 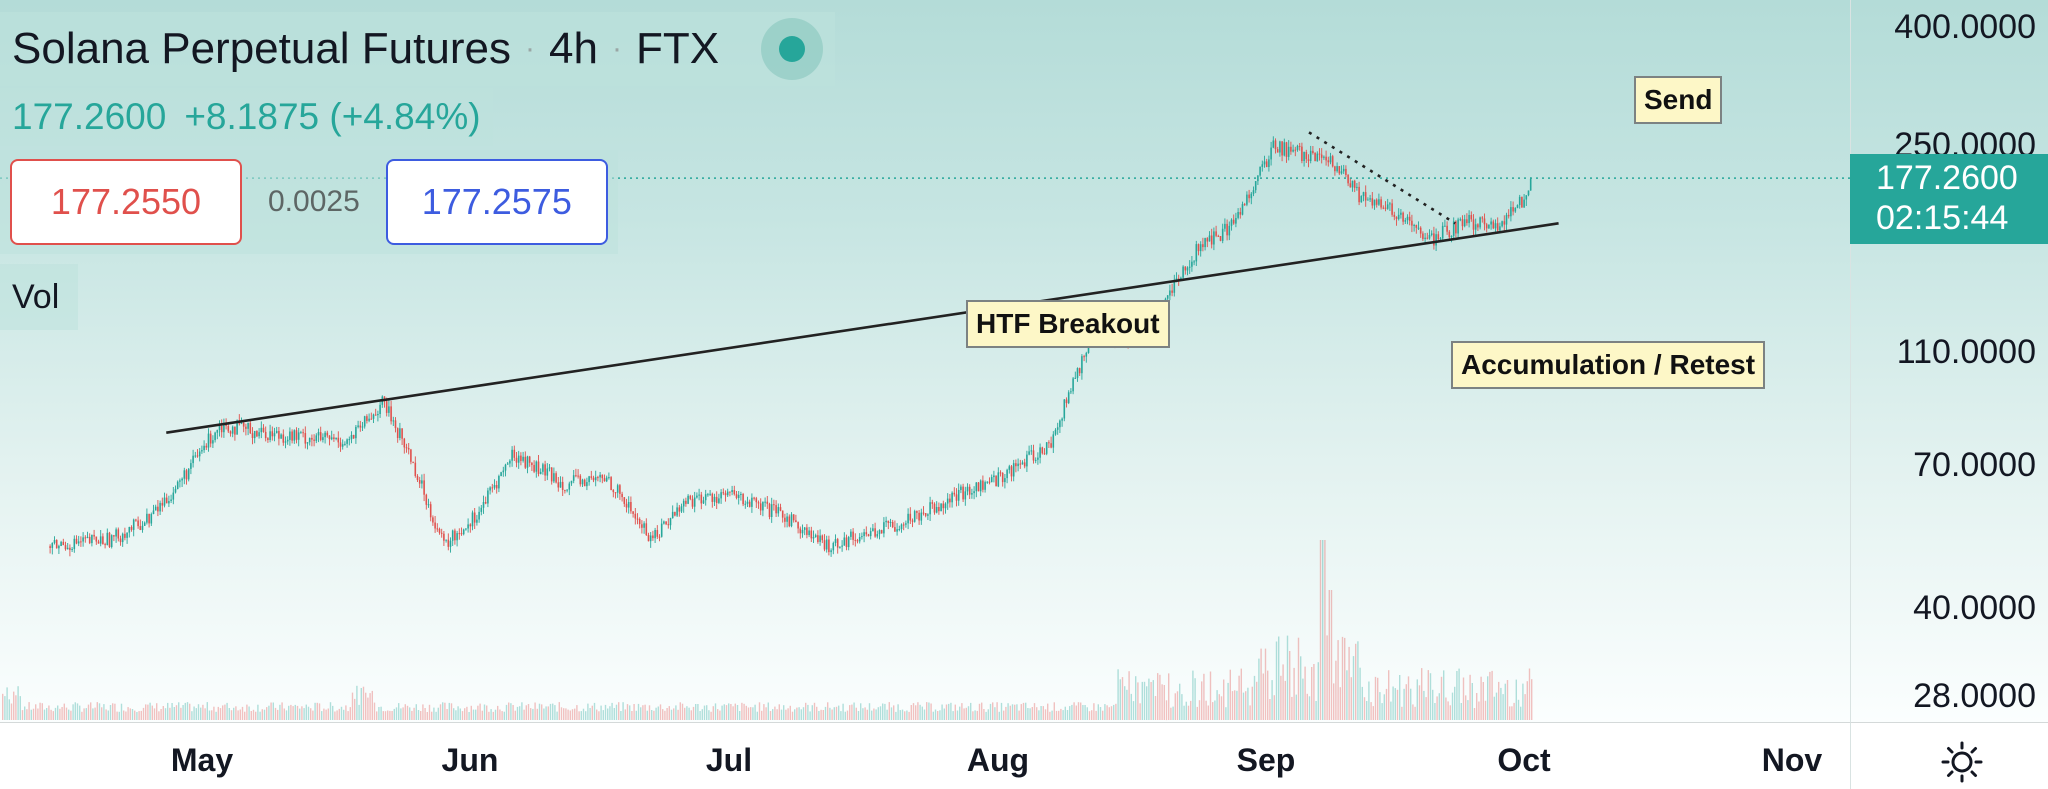 What do you see at coordinates (1678, 100) in the screenshot?
I see `annotation-send: Send` at bounding box center [1678, 100].